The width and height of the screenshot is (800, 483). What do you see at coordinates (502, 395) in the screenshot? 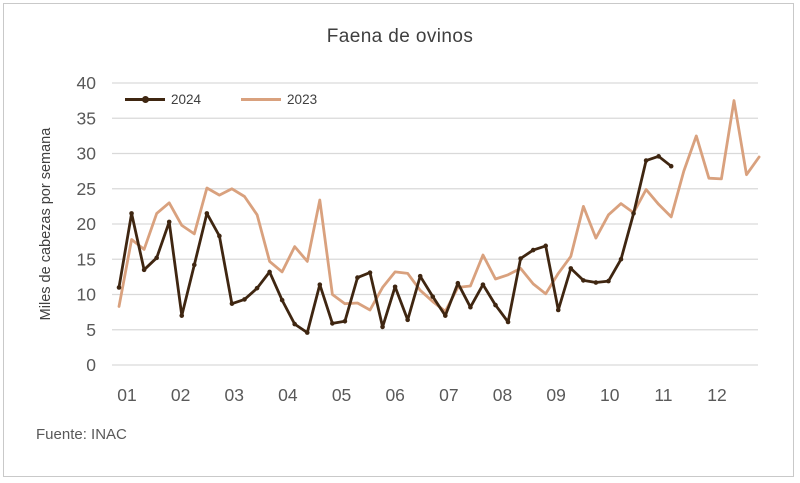
I see `x-tick-label: 08` at bounding box center [502, 395].